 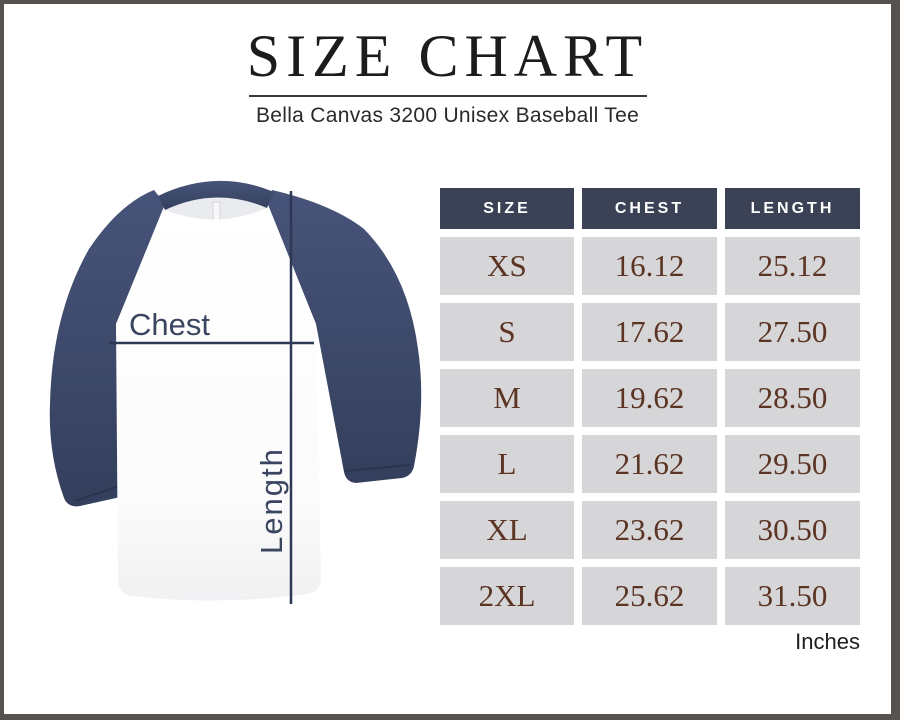 I want to click on length-cell: 30.50, so click(x=792, y=530).